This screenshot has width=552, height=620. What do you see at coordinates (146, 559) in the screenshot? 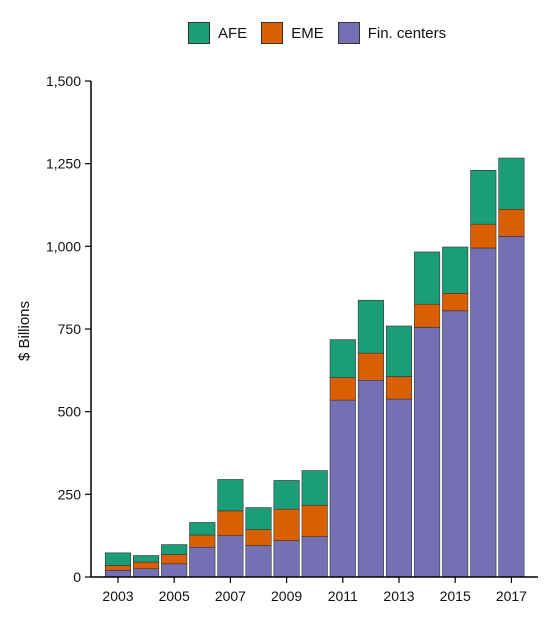
I see `bar-segment-afe-2004` at bounding box center [146, 559].